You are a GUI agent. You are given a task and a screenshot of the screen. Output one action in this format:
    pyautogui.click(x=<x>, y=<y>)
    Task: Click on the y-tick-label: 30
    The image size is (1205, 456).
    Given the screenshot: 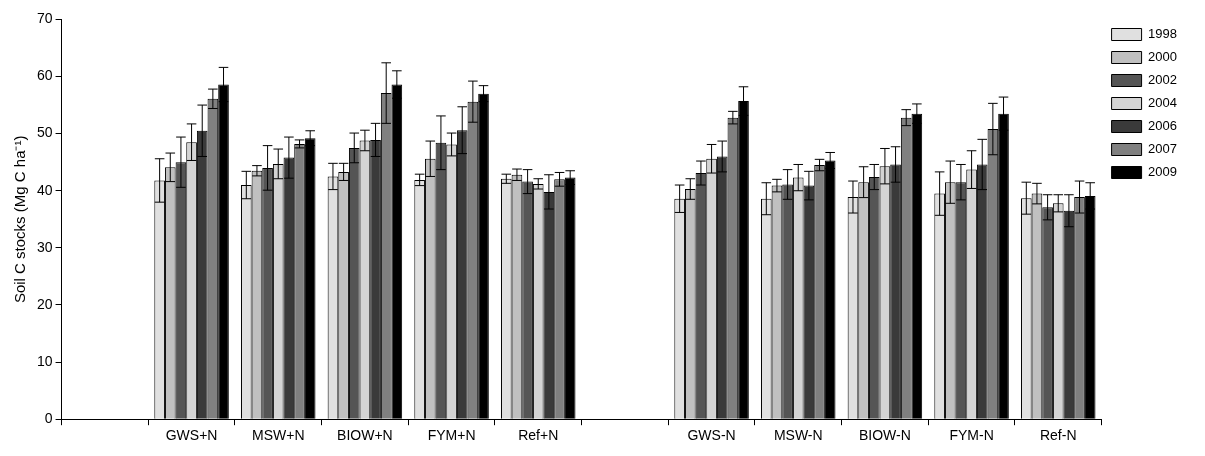 What is the action you would take?
    pyautogui.click(x=44, y=246)
    